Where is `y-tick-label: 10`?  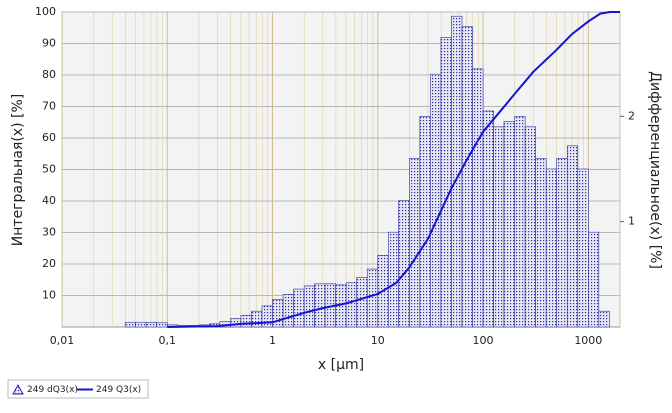 y-tick-label: 10 is located at coordinates (49, 295).